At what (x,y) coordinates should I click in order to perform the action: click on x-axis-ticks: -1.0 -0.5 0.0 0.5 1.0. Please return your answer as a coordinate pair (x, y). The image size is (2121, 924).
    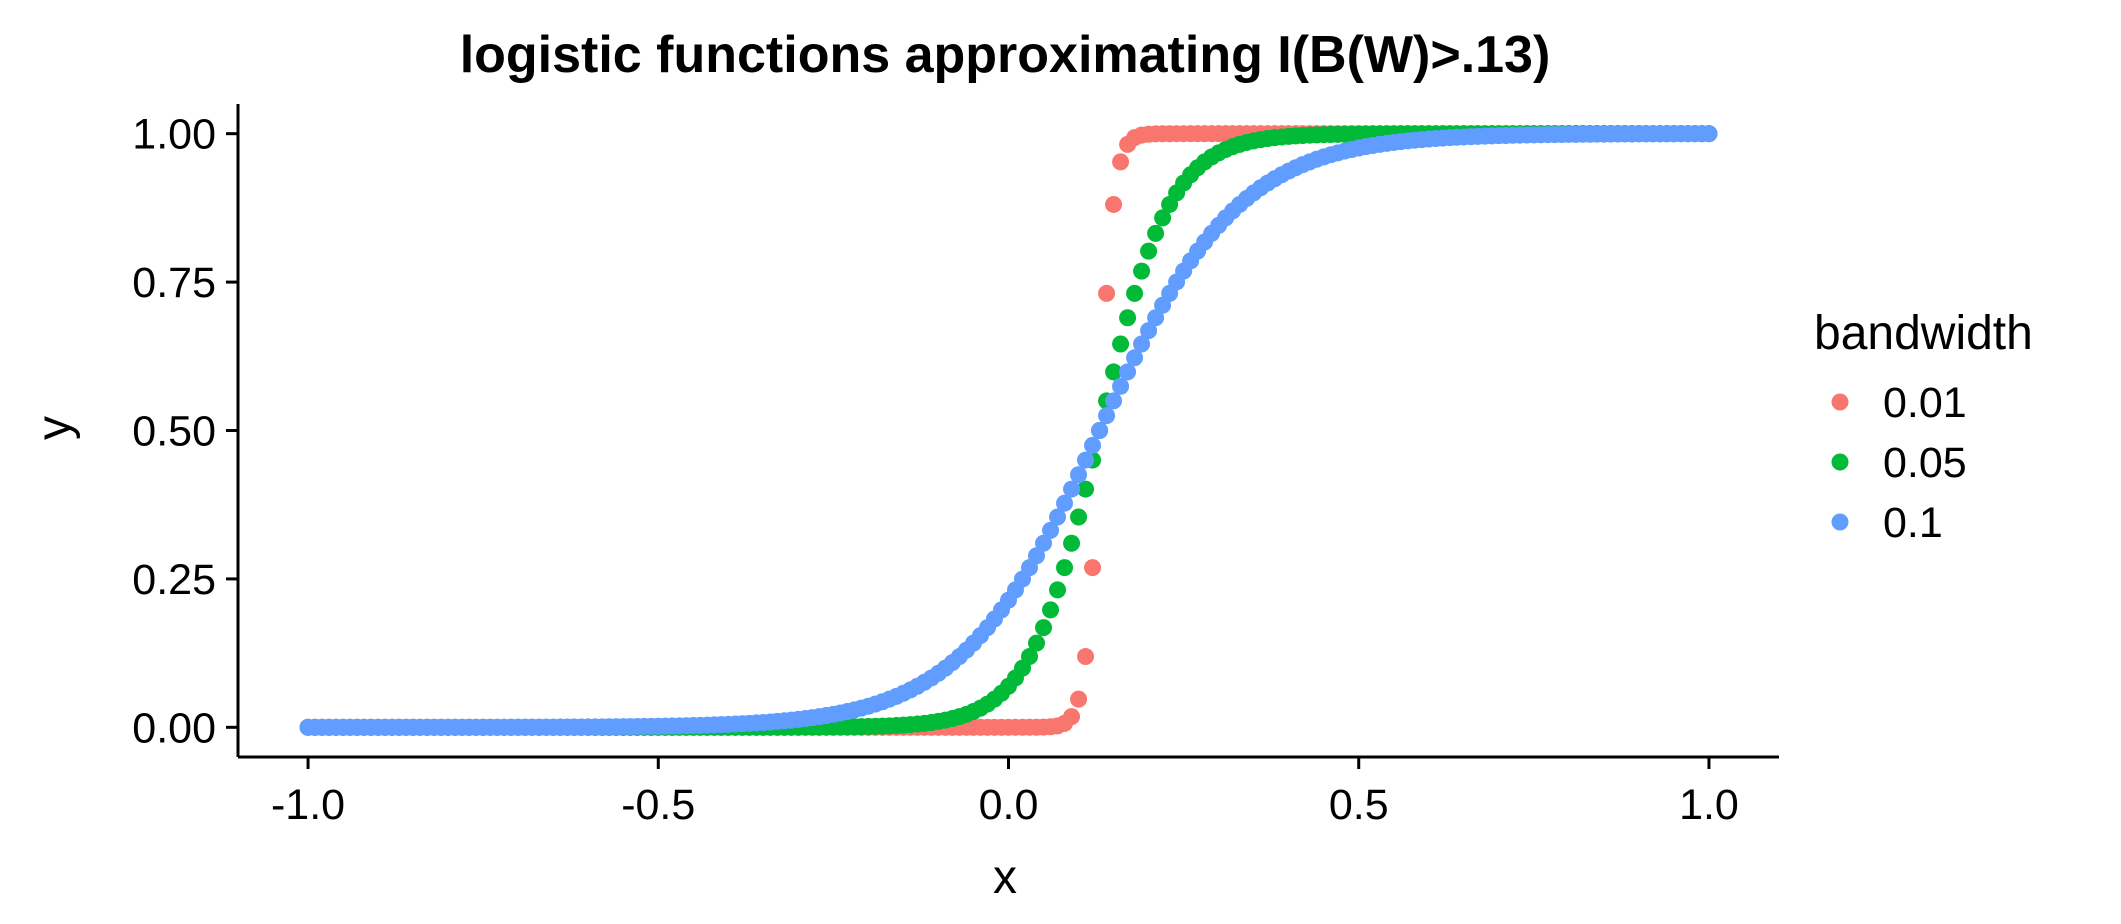
    Looking at the image, I should click on (1005, 793).